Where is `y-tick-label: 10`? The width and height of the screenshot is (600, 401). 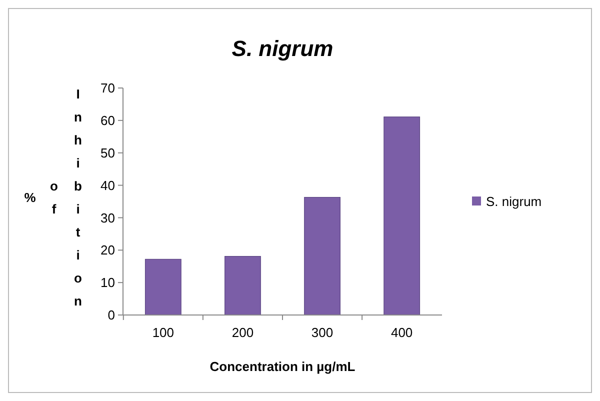 y-tick-label: 10 is located at coordinates (107, 282).